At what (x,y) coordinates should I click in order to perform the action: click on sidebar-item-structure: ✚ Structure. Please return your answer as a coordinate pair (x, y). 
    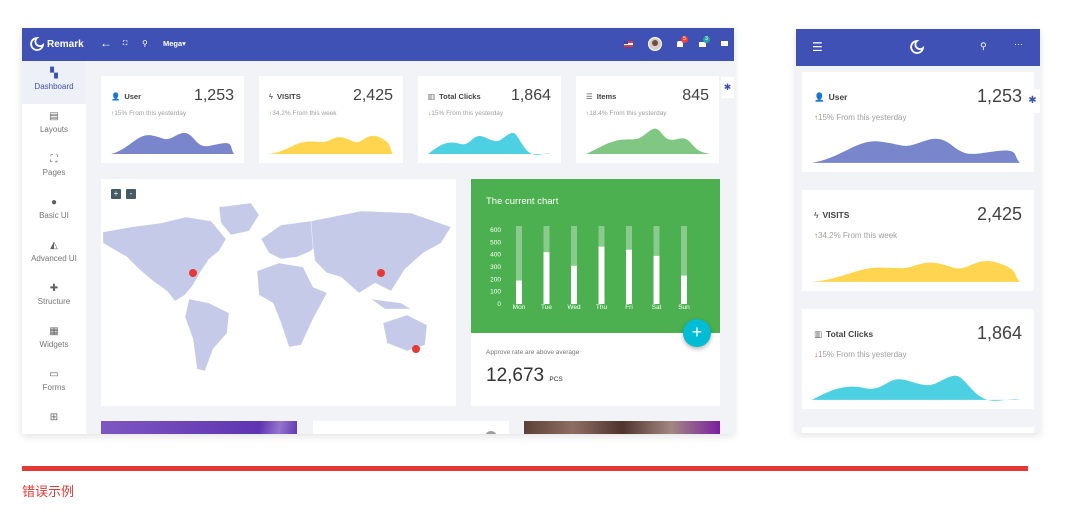
    Looking at the image, I should click on (54, 297).